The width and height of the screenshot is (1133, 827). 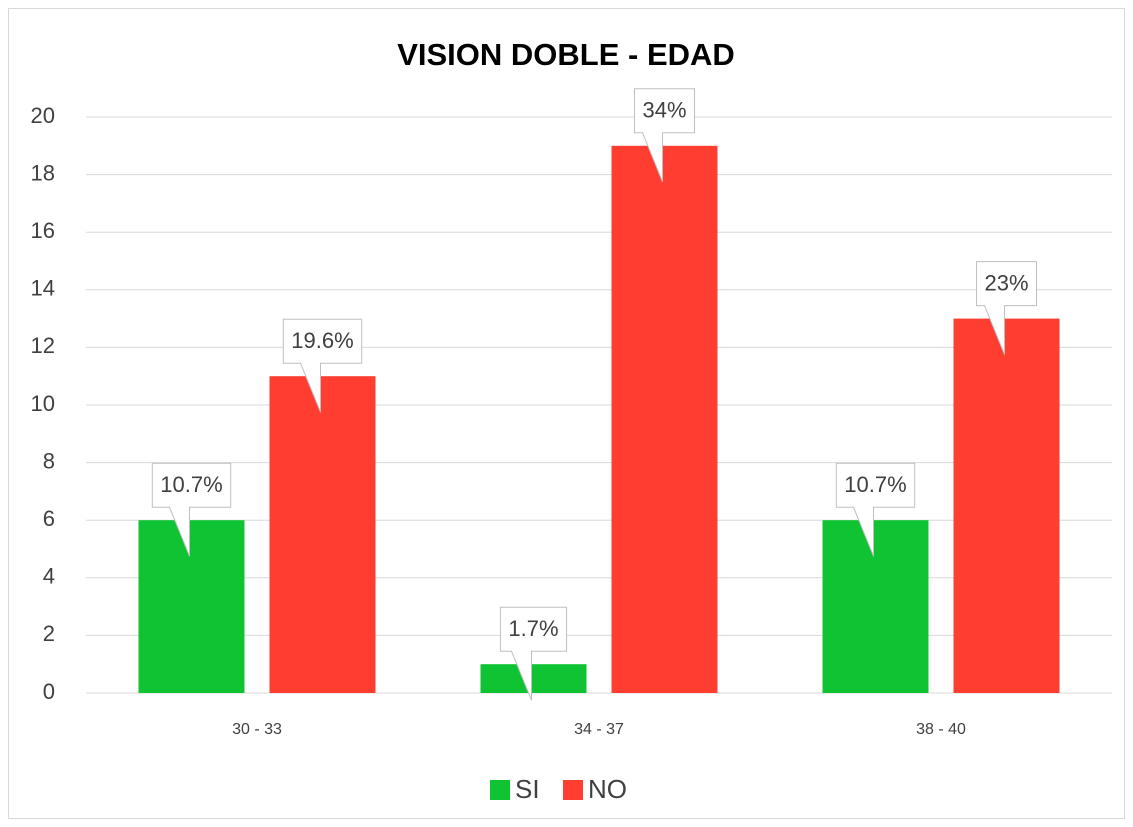 I want to click on legend-label: SI, so click(x=527, y=789).